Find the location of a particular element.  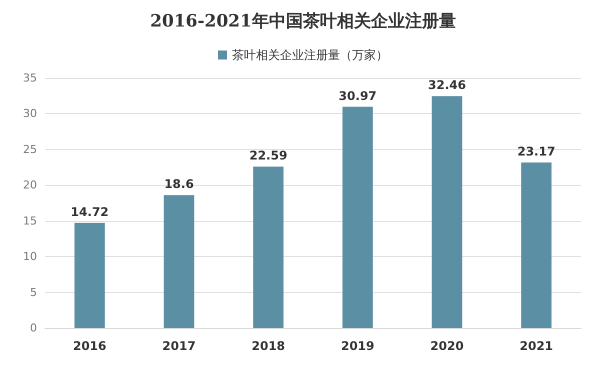

x-tick-label: 2018 is located at coordinates (269, 346).